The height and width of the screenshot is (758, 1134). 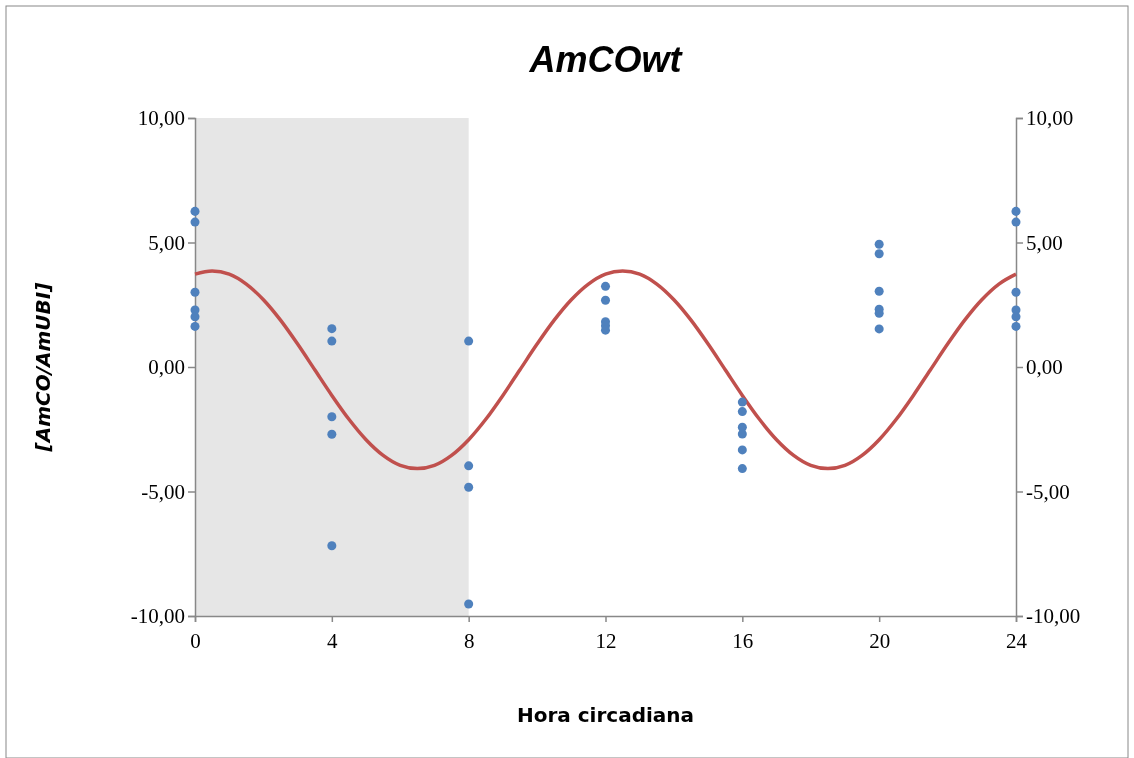 What do you see at coordinates (605, 715) in the screenshot?
I see `x-axis-title: Hora circadiana` at bounding box center [605, 715].